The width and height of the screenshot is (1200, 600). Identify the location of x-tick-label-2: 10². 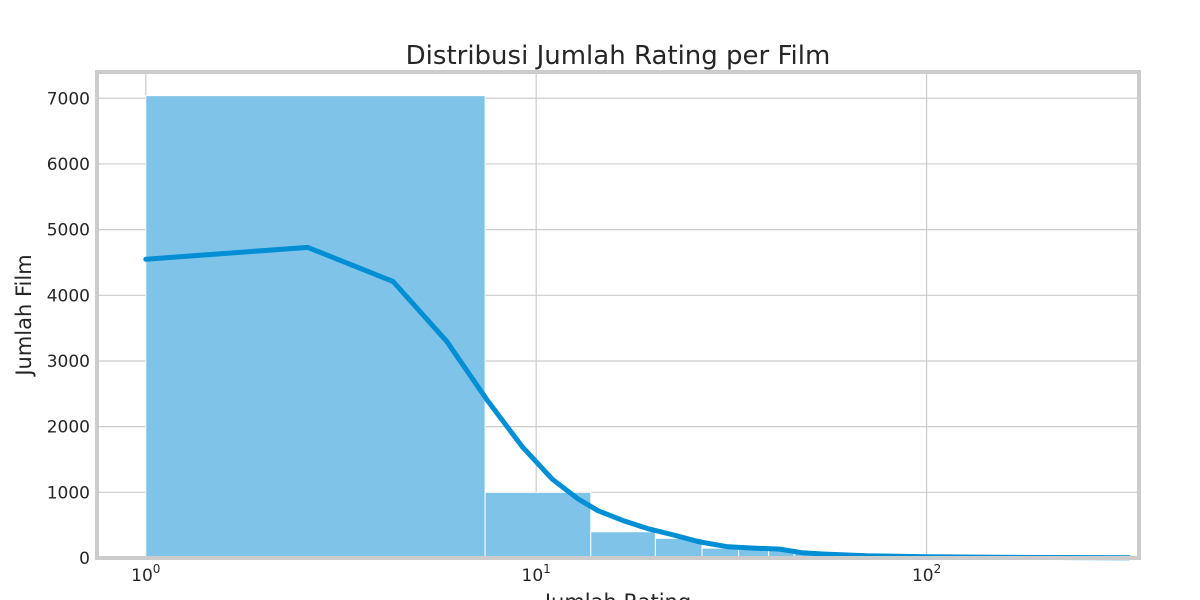
(926, 574).